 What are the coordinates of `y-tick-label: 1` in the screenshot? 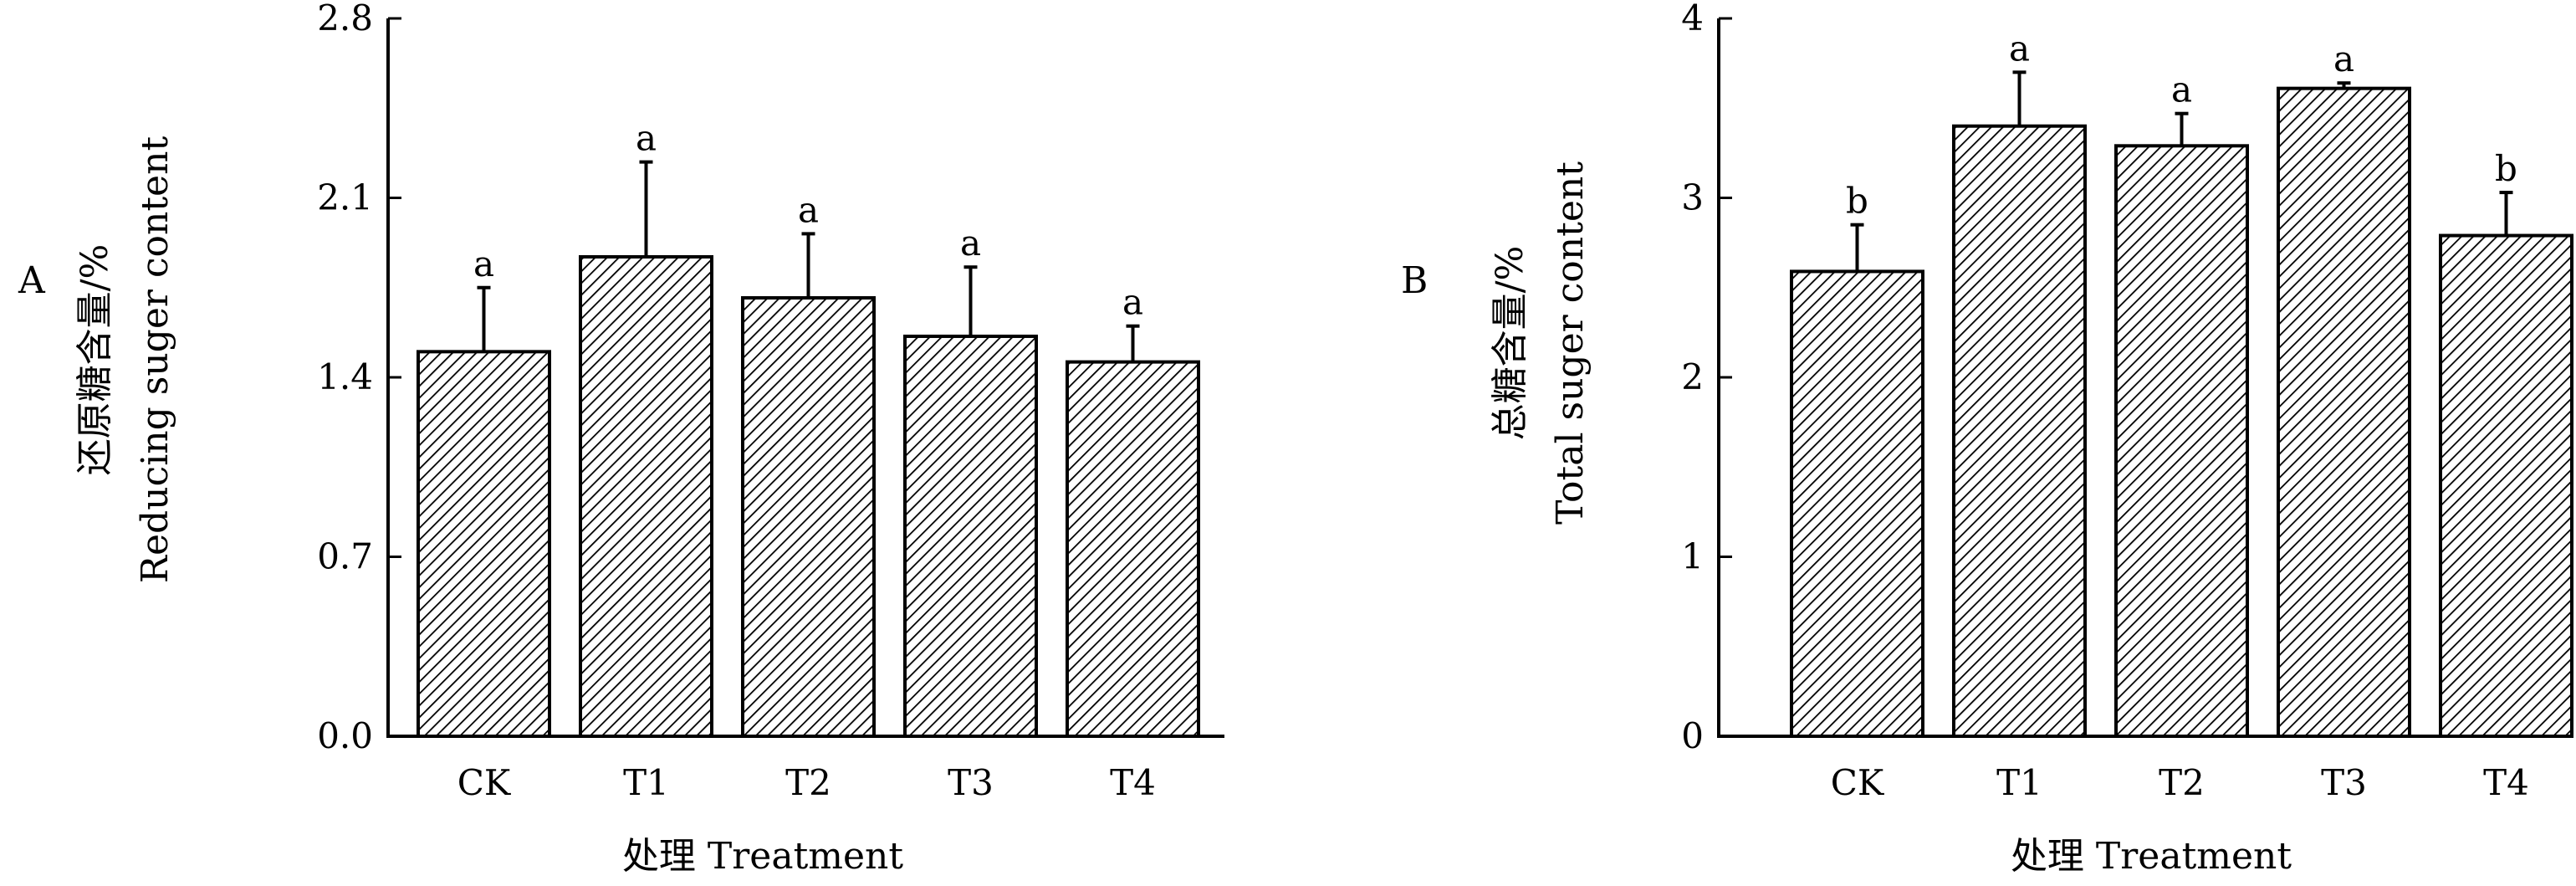 It's located at (1692, 556).